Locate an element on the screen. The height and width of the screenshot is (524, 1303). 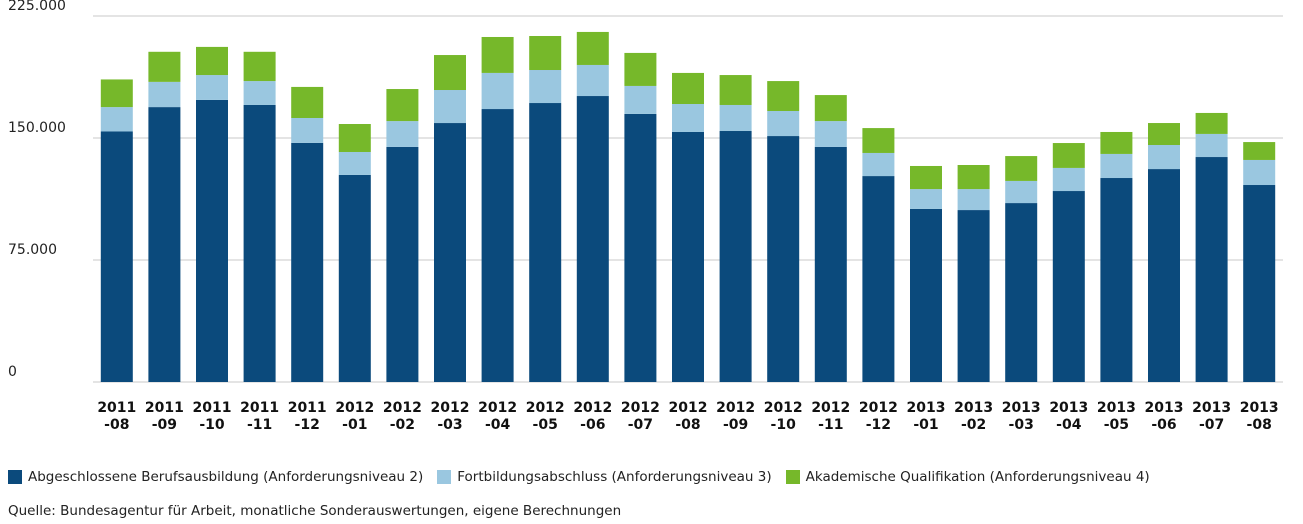
x-tick-label: 2012 -05 is located at coordinates (545, 416).